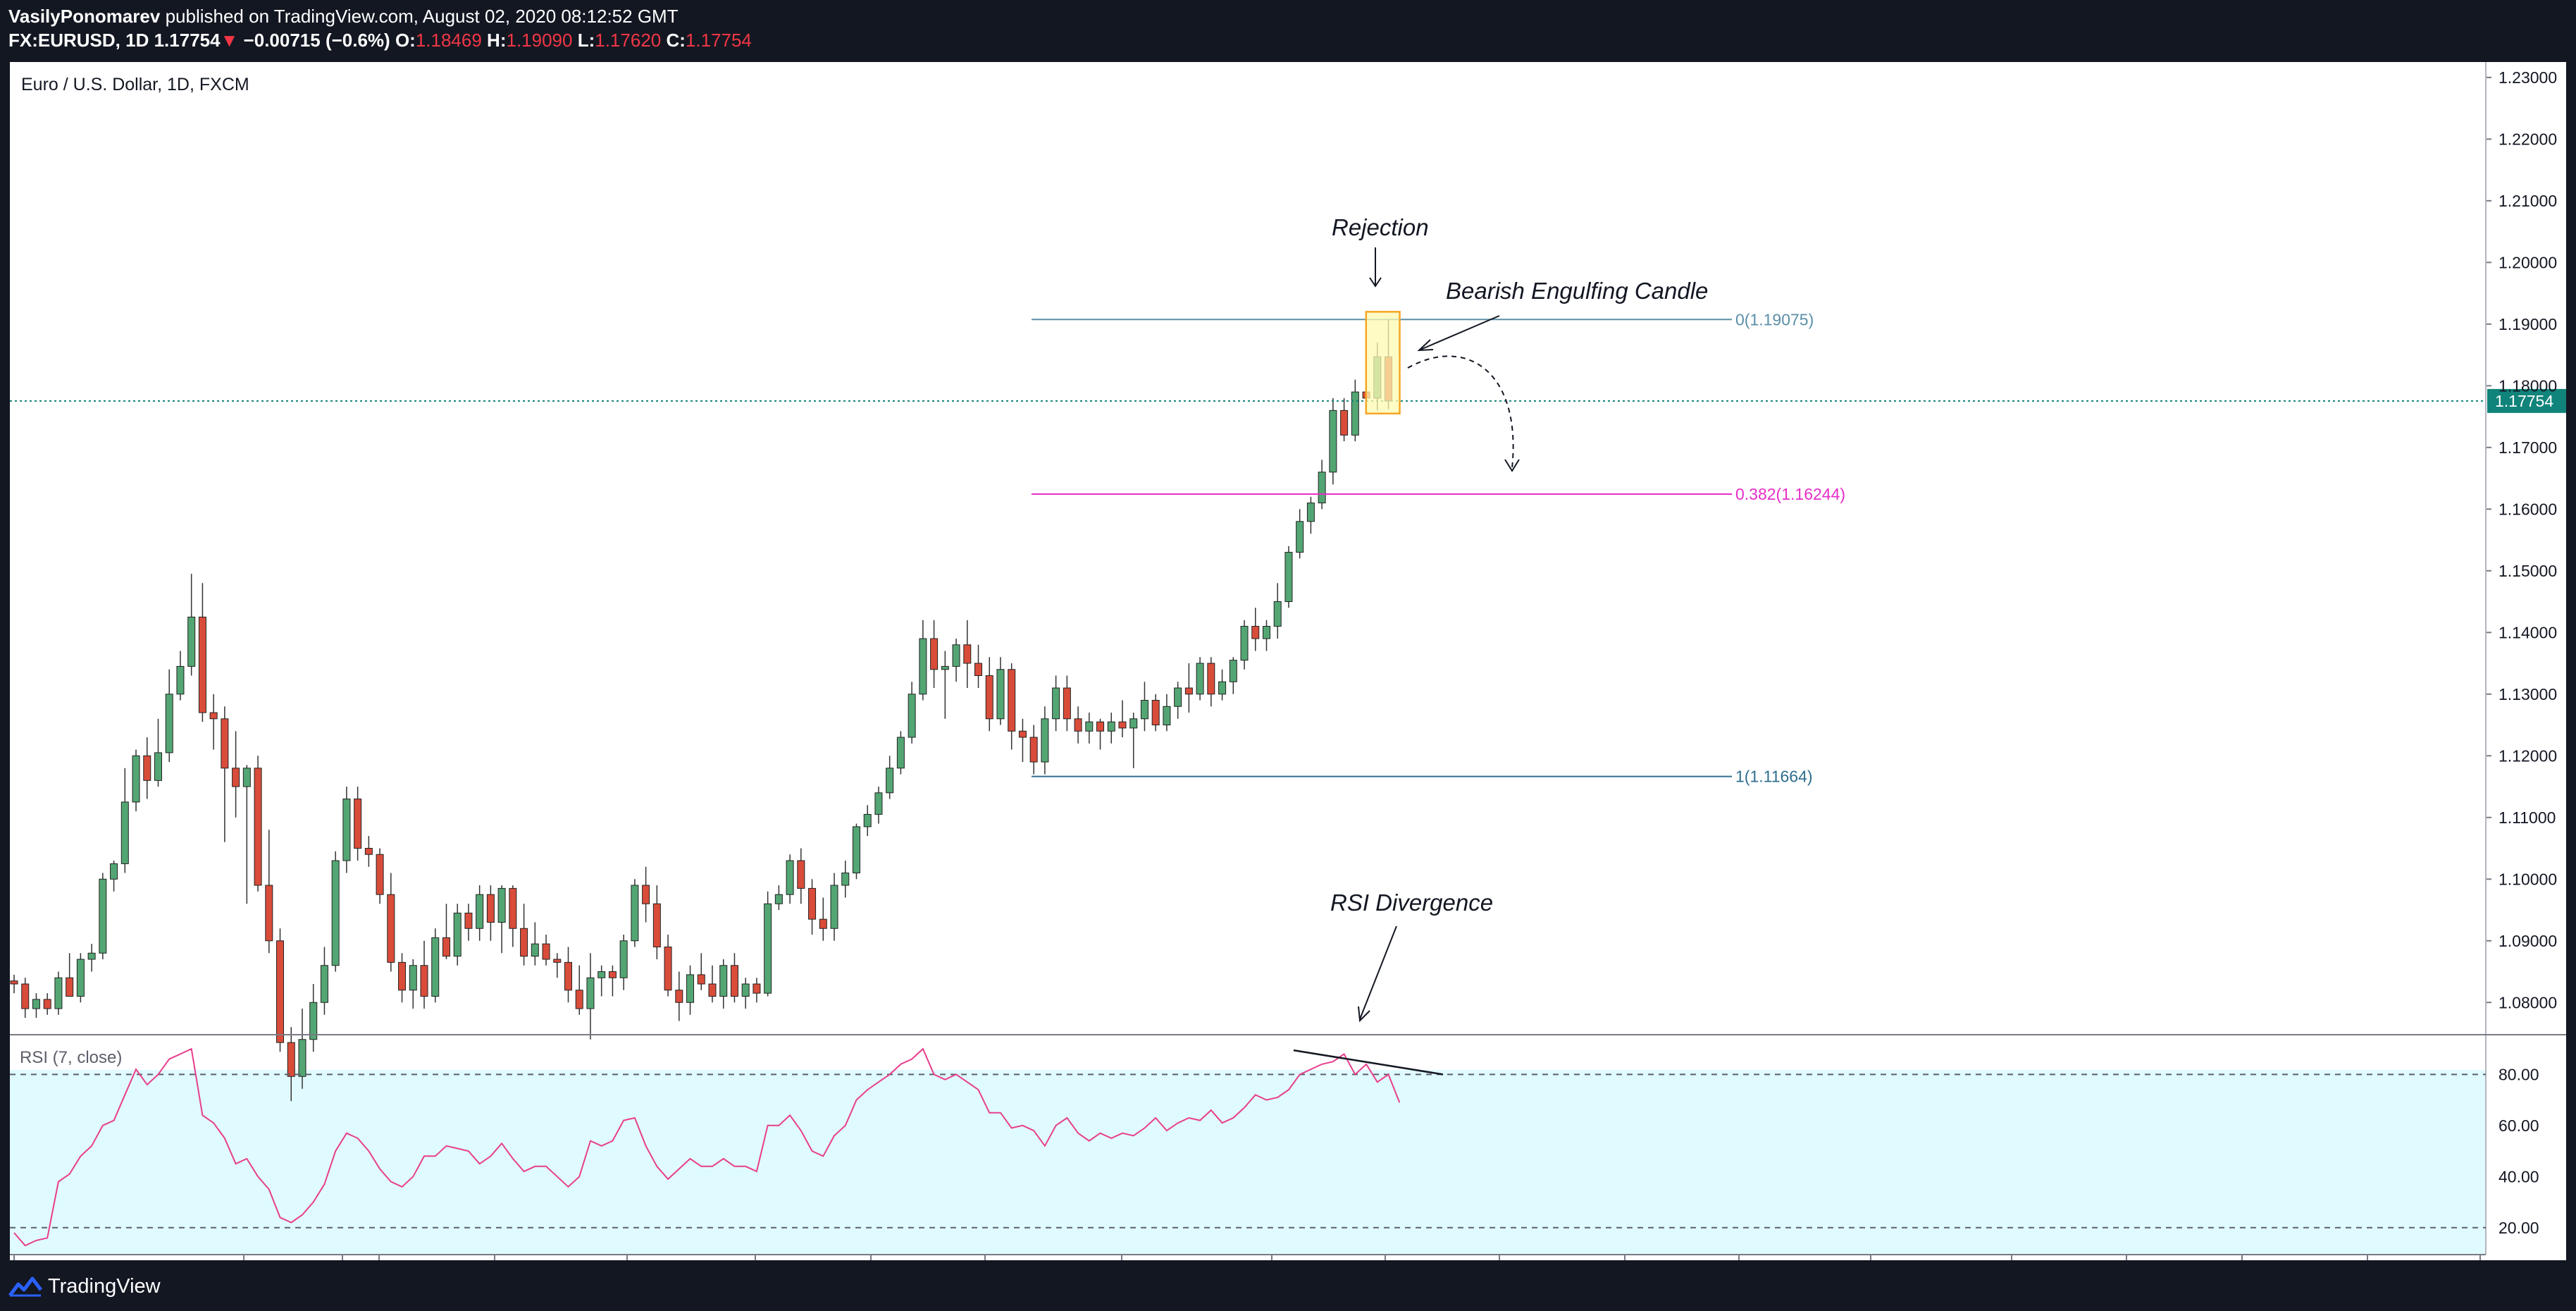 This screenshot has height=1311, width=2576. I want to click on footer: TradingView, so click(1288, 1287).